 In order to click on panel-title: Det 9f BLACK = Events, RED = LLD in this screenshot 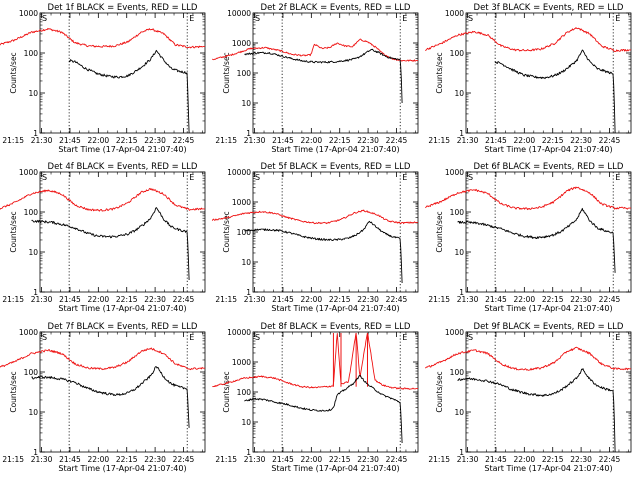, I will do `click(549, 327)`.